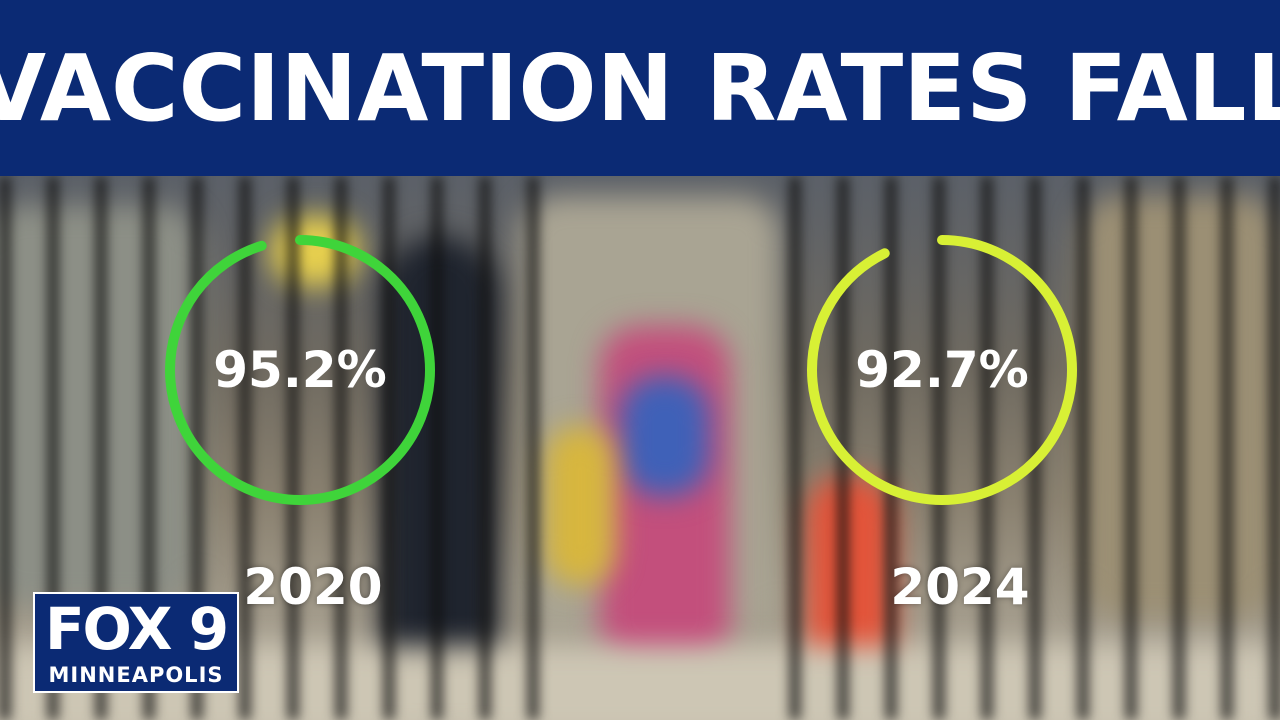 The width and height of the screenshot is (1280, 720). What do you see at coordinates (665, 436) in the screenshot?
I see `background-backpack-blue` at bounding box center [665, 436].